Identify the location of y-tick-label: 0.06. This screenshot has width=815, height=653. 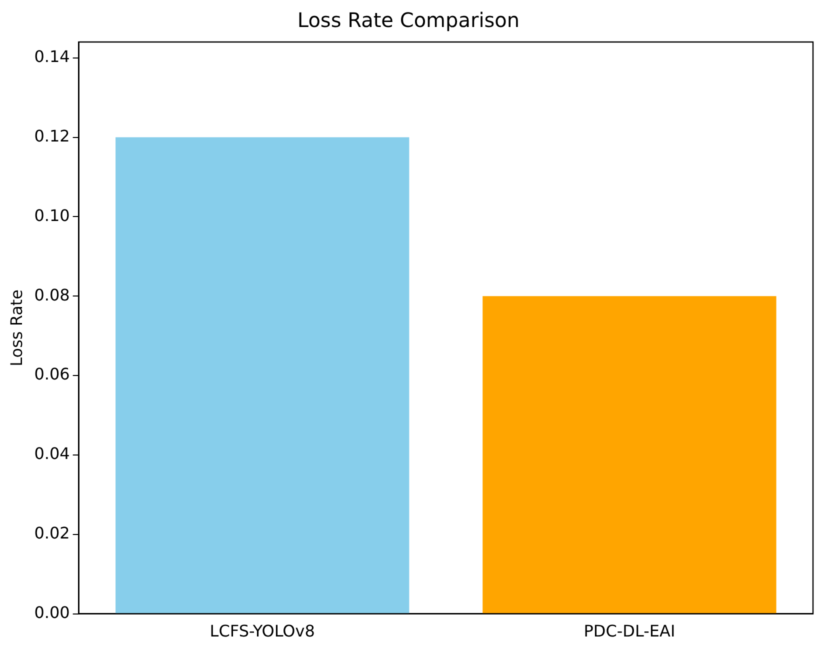
(52, 374).